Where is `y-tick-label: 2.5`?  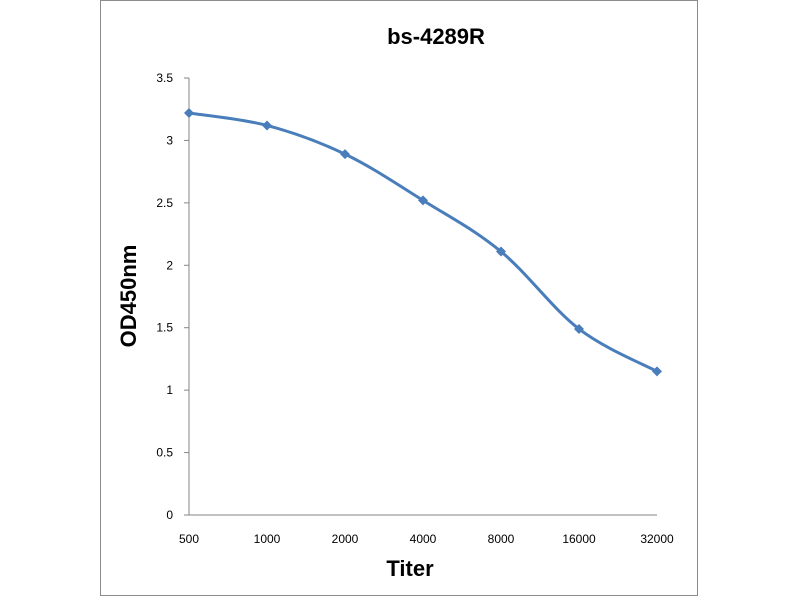 y-tick-label: 2.5 is located at coordinates (164, 203).